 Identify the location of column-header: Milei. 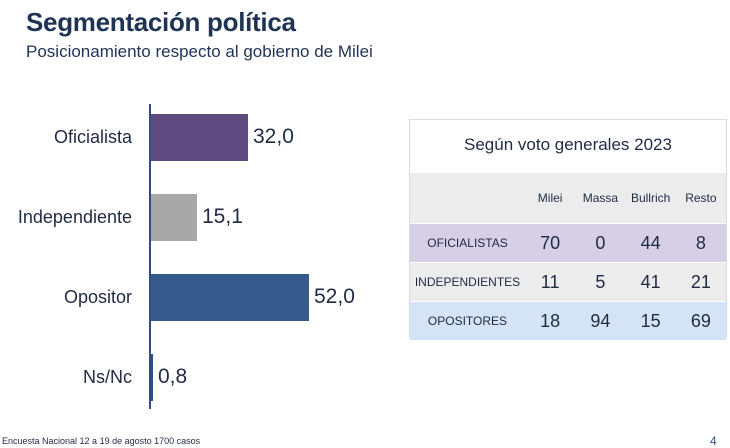
(550, 198).